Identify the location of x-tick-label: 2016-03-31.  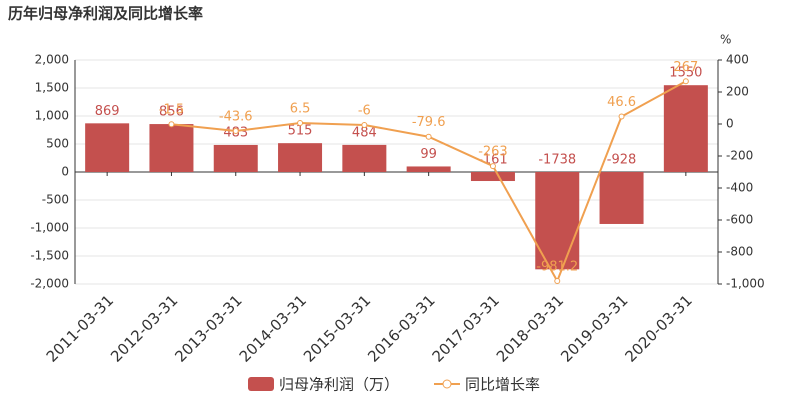
(401, 328).